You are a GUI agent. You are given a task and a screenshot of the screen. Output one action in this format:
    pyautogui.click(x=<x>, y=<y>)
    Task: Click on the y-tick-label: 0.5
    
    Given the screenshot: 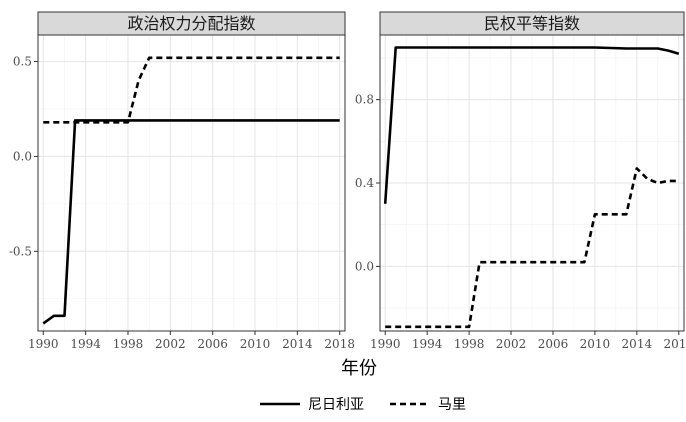 What is the action you would take?
    pyautogui.click(x=22, y=62)
    